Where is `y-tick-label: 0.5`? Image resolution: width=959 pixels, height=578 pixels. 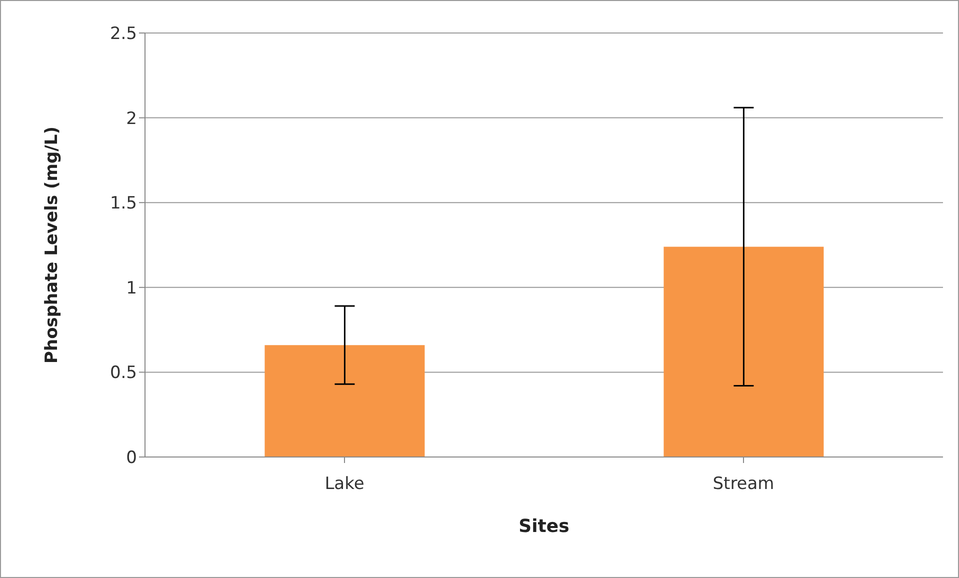 y-tick-label: 0.5 is located at coordinates (123, 373).